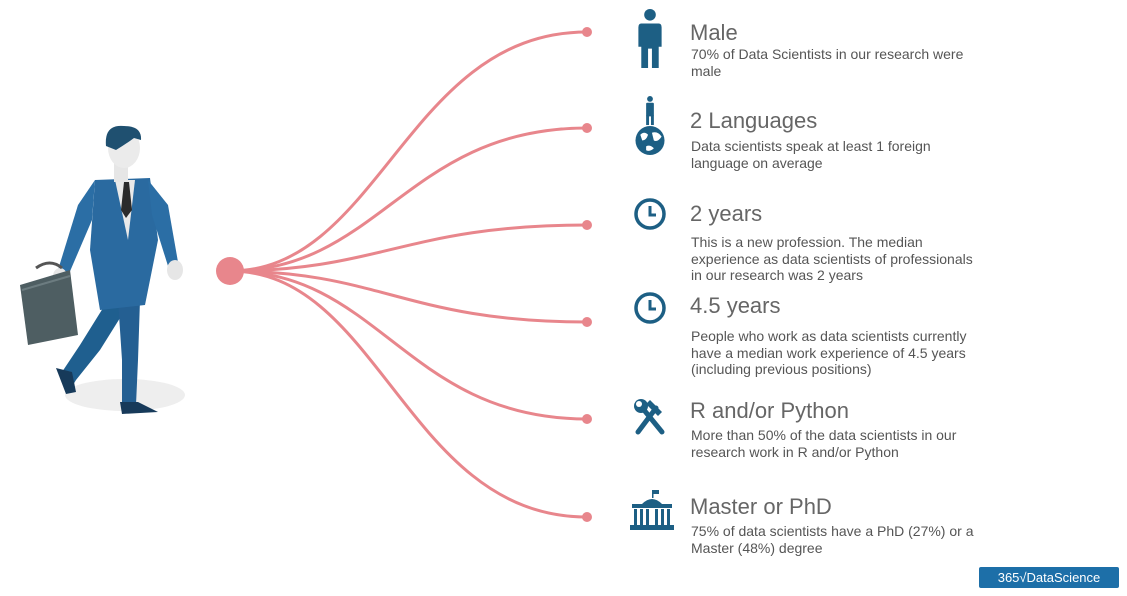 The width and height of the screenshot is (1127, 596). I want to click on person-on-globe-icon, so click(650, 126).